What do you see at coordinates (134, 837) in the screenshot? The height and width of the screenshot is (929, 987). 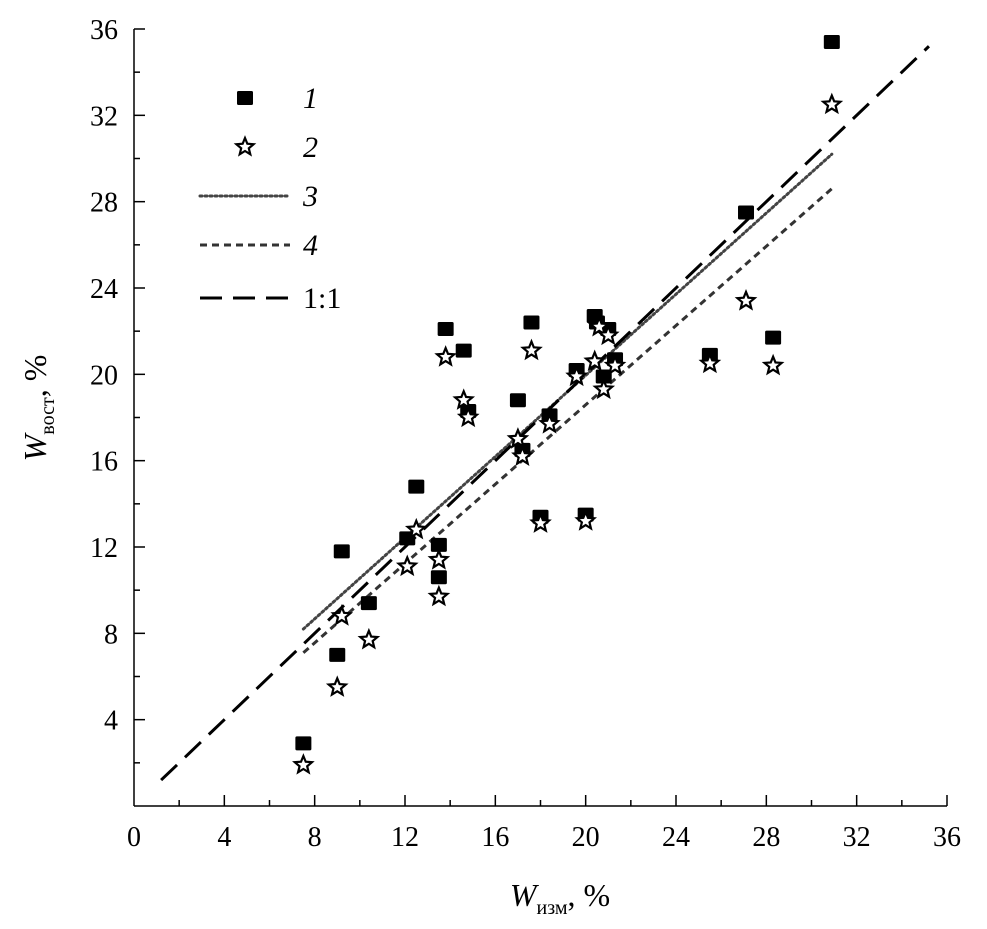 I see `x-tick-label: 0` at bounding box center [134, 837].